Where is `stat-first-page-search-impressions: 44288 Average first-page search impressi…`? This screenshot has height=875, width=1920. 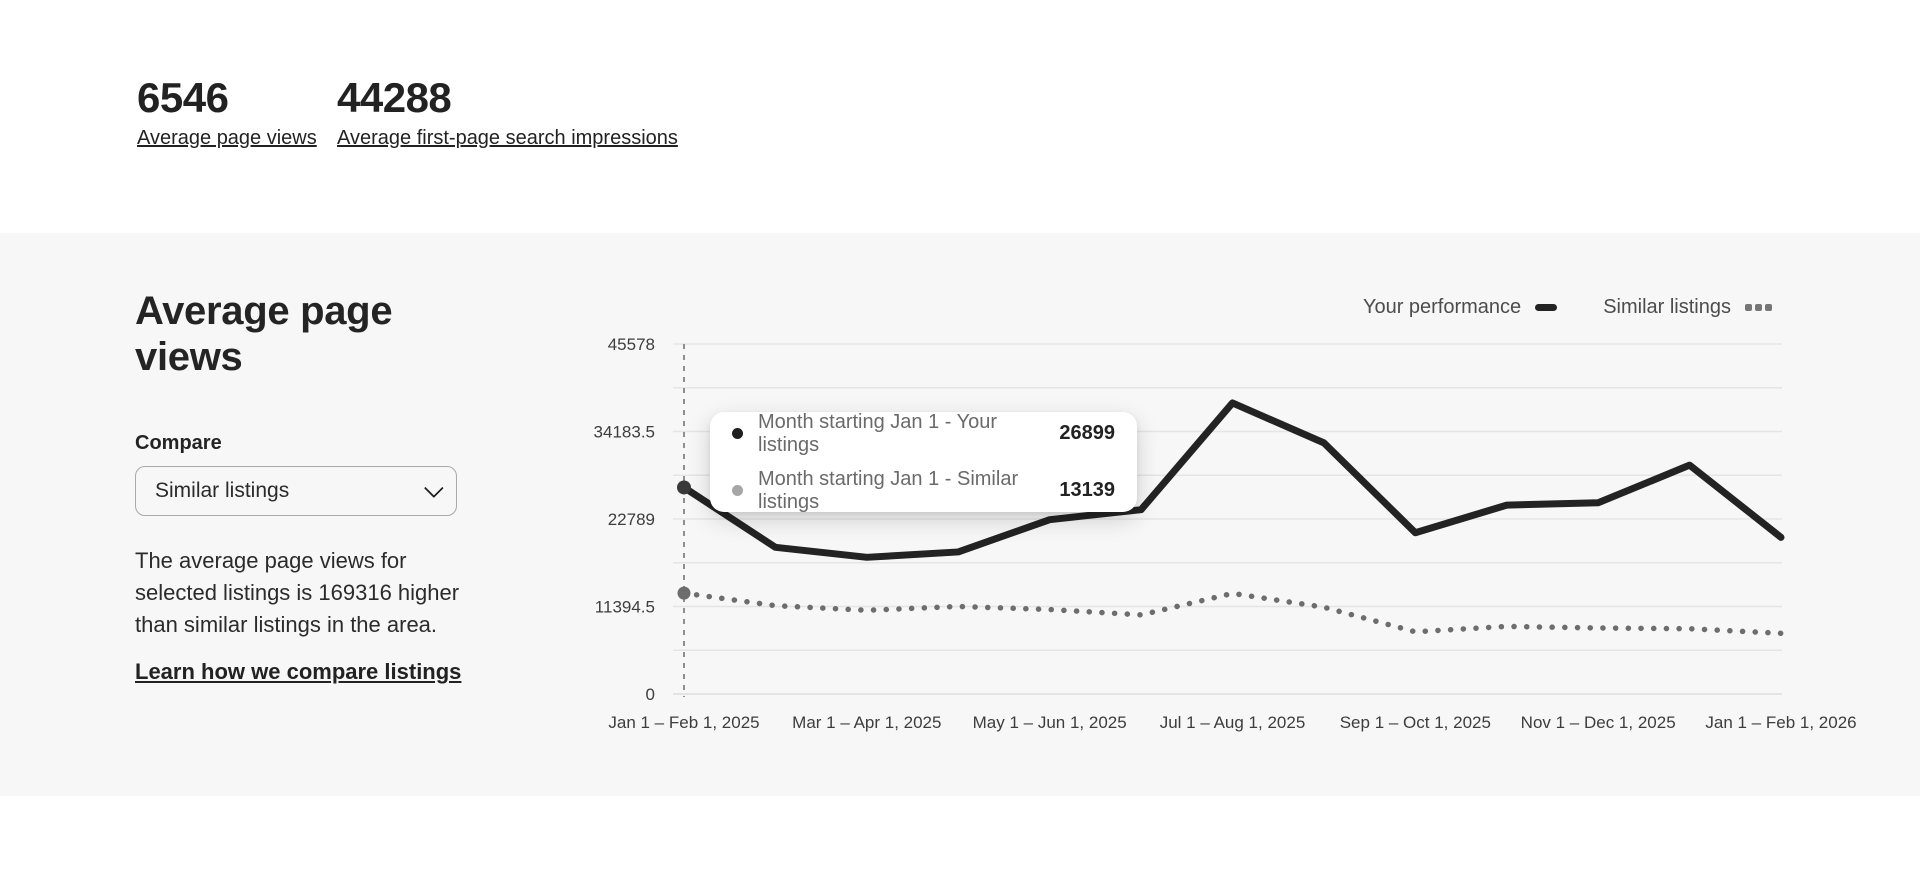 stat-first-page-search-impressions: 44288 Average first-page search impressi… is located at coordinates (507, 112).